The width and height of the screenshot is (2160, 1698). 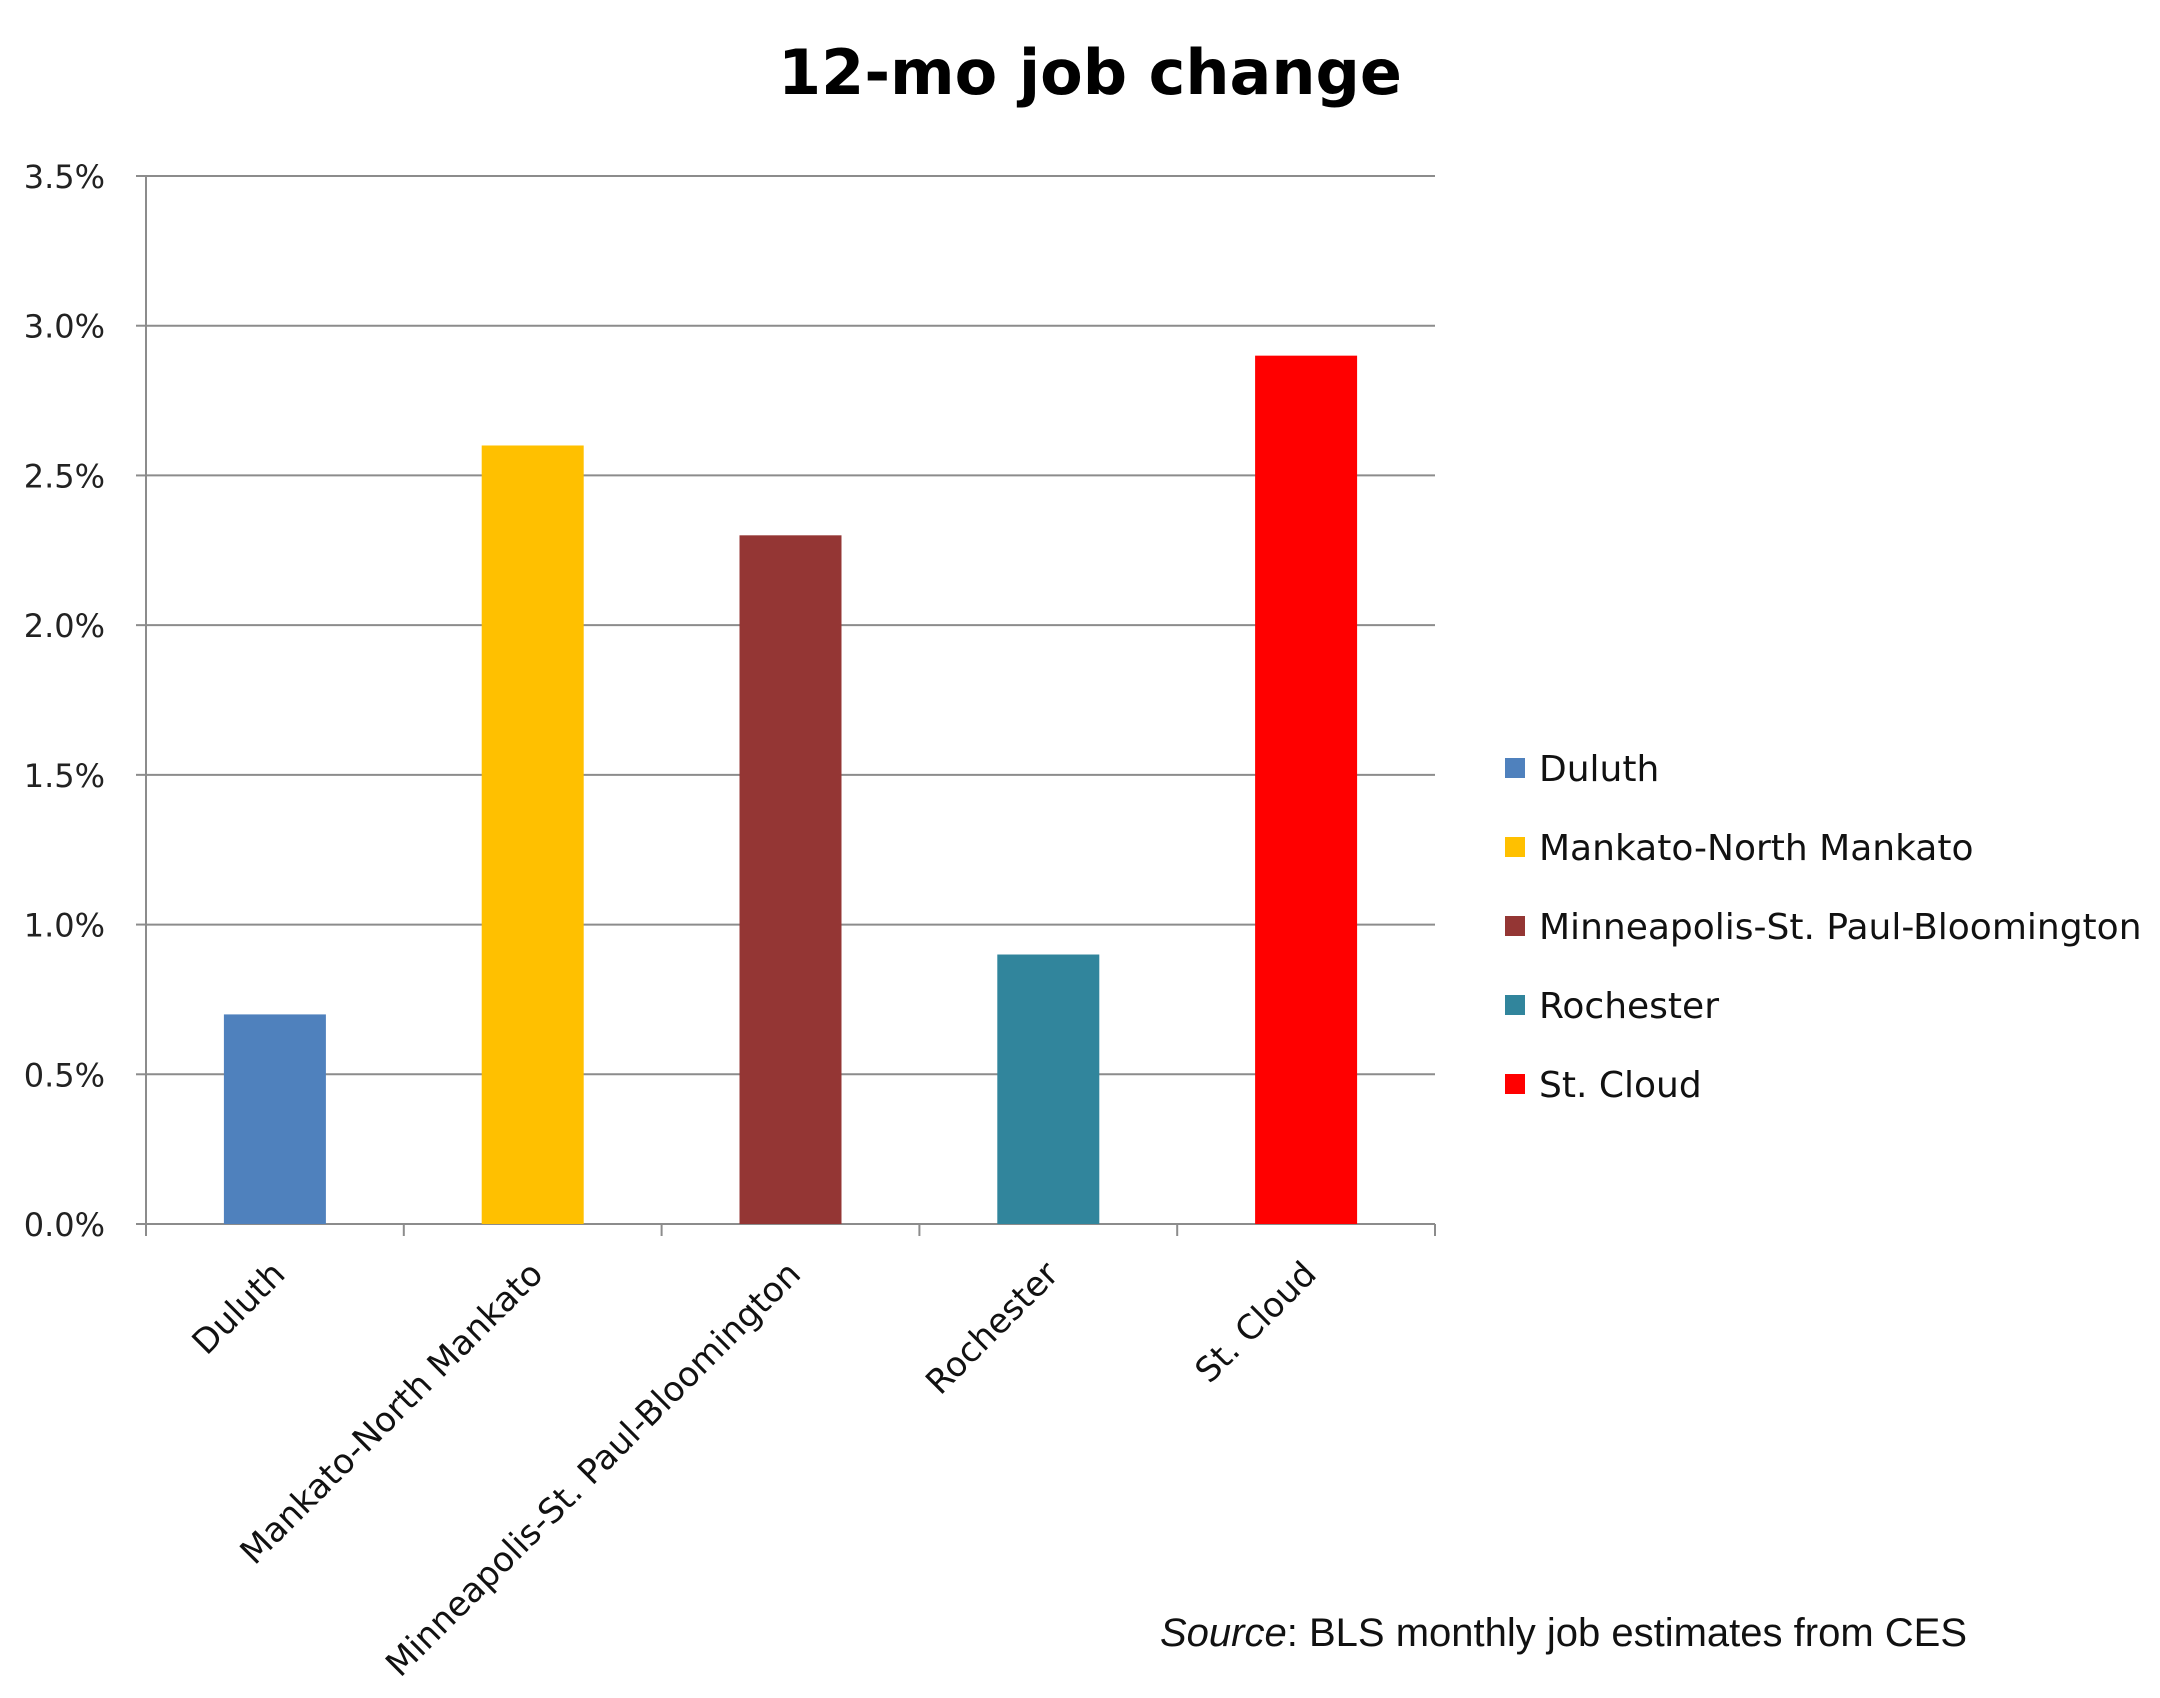 I want to click on y-axis-tick-labels: 0.0% 0.5% 1.0% 1.5% 2.0% 2.5% 3.0% 3.5%, so click(x=64, y=701).